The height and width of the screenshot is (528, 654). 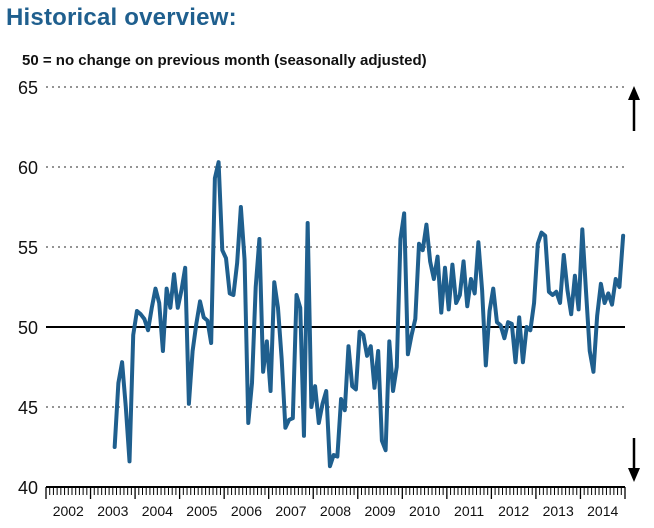 What do you see at coordinates (424, 511) in the screenshot?
I see `x-tick-label-2010: 2010` at bounding box center [424, 511].